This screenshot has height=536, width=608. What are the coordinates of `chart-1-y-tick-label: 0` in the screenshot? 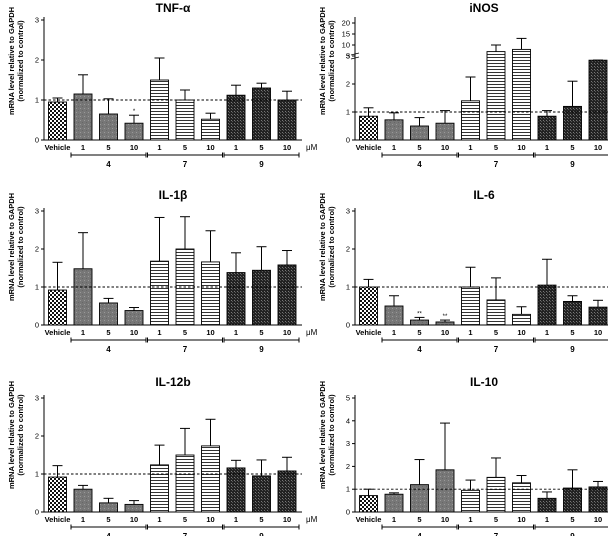 It's located at (348, 140).